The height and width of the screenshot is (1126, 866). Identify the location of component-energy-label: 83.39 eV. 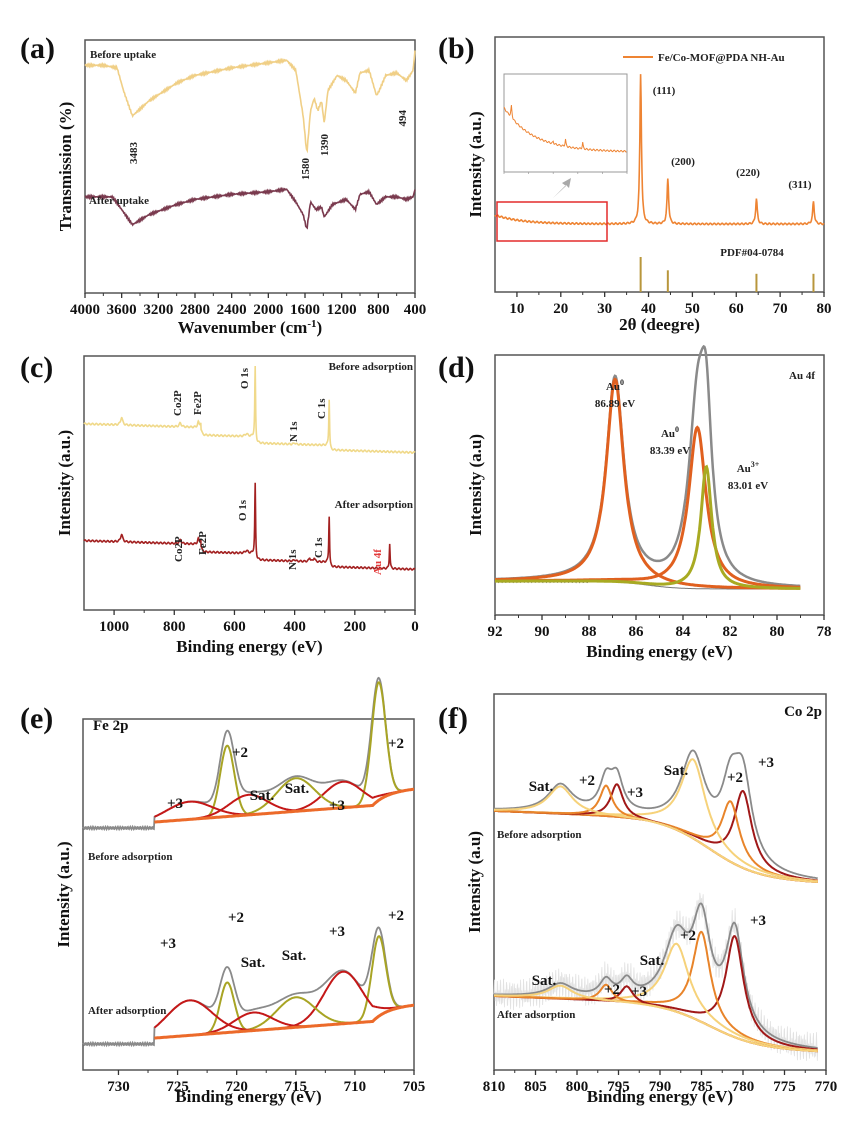
(670, 451).